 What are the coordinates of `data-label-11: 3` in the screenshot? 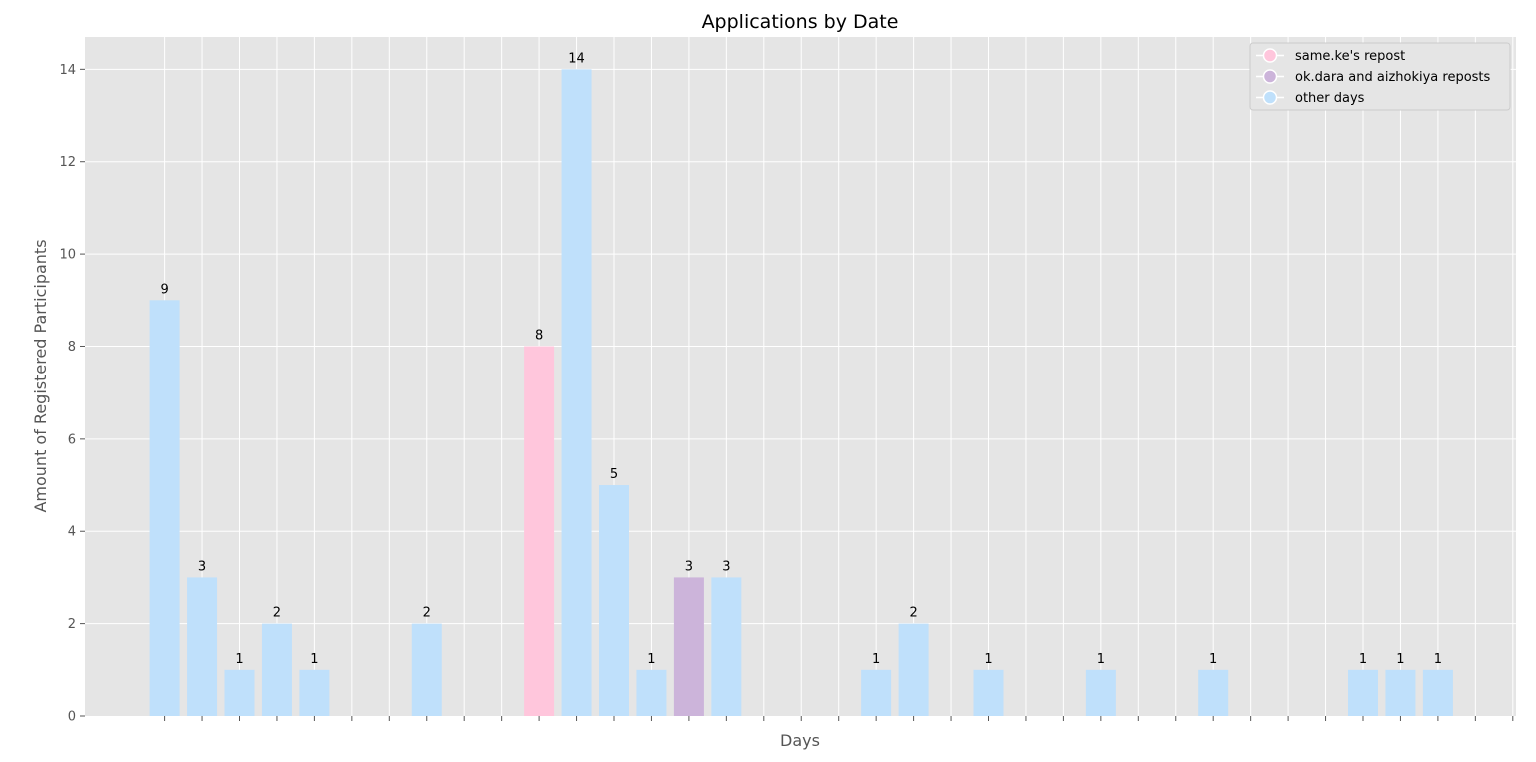 It's located at (726, 566).